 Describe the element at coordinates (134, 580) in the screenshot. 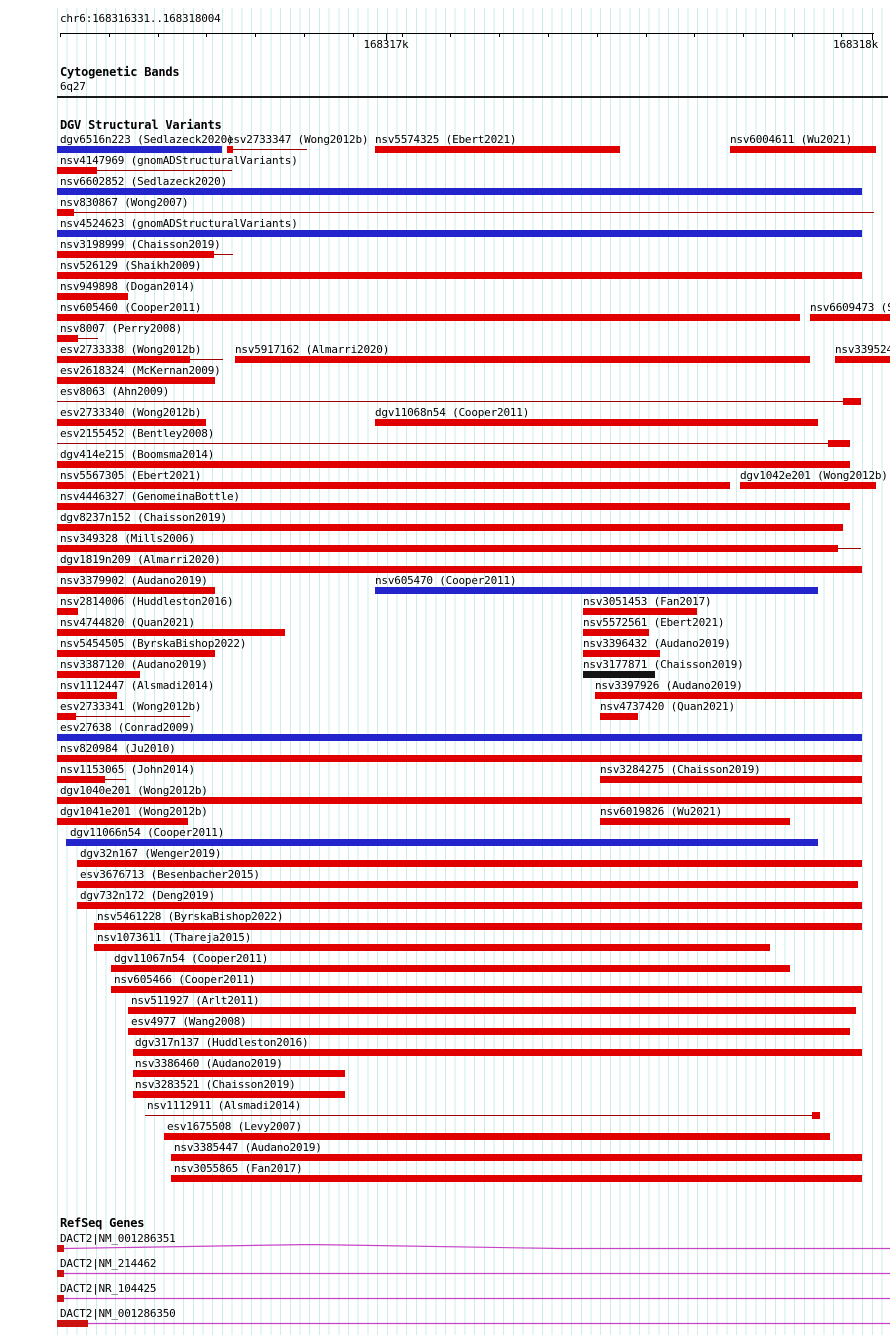

I see `variant-label: nsv3379902 (Audano2019)` at that location.